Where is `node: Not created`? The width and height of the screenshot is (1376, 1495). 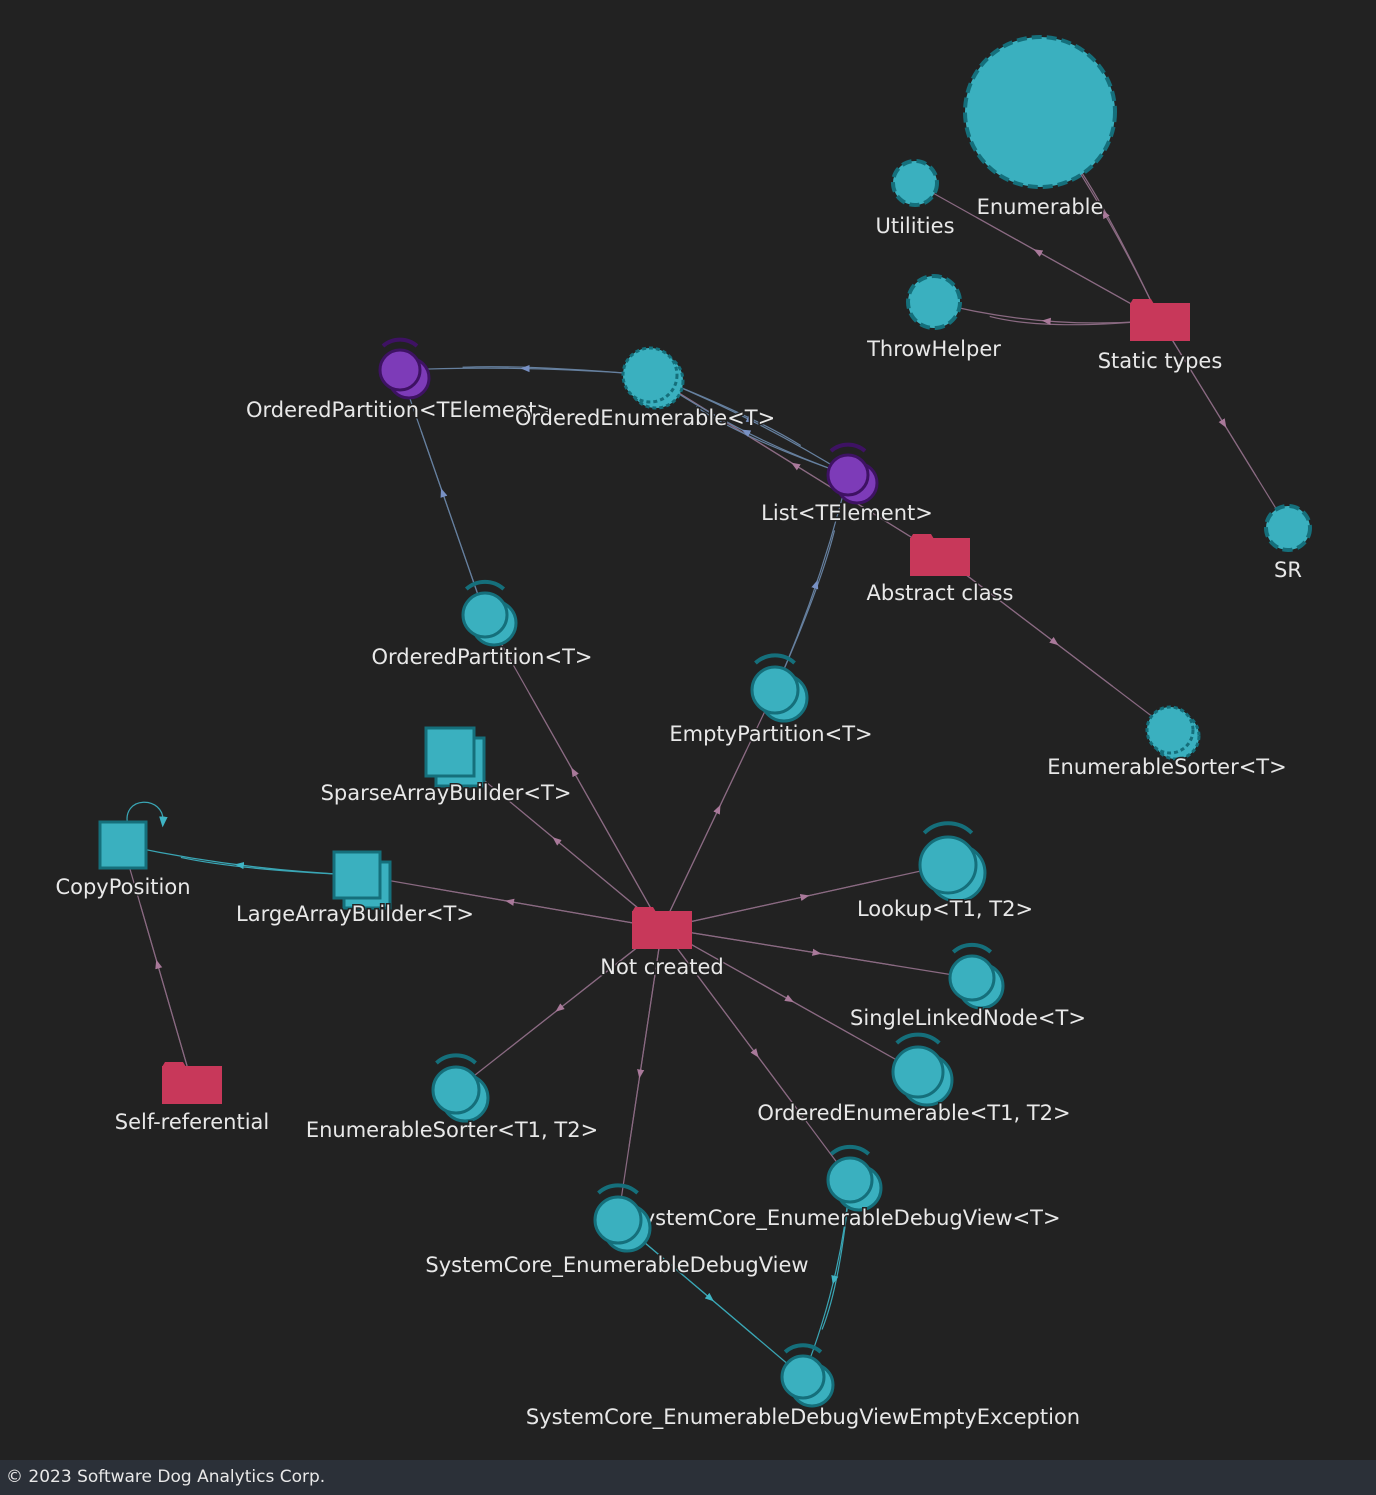 node: Not created is located at coordinates (662, 944).